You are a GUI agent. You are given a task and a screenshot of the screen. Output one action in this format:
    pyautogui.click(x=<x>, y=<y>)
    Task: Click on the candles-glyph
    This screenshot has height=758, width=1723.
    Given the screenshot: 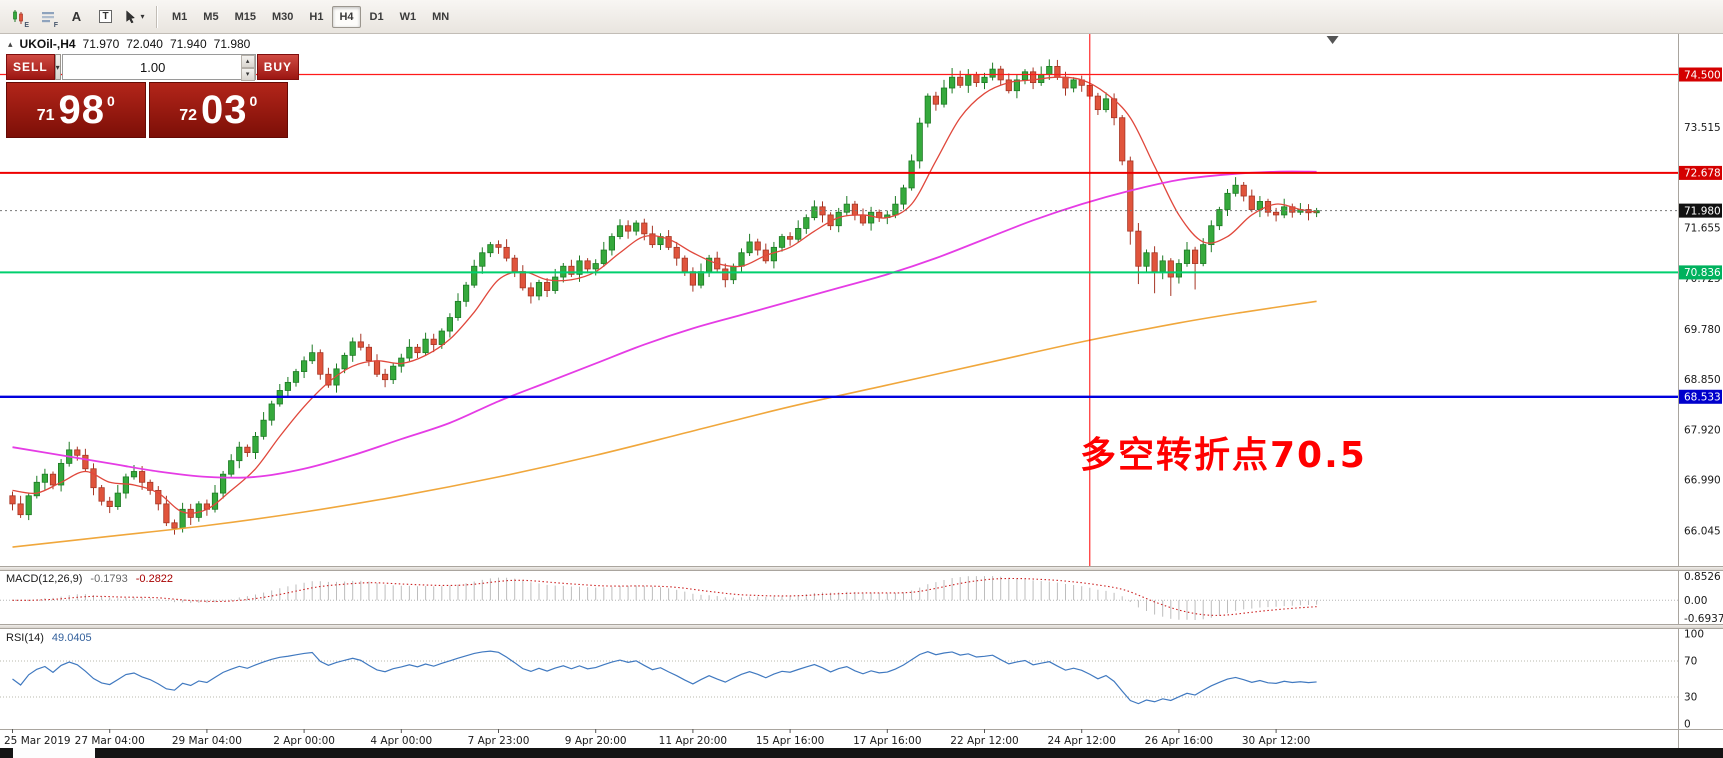 What is the action you would take?
    pyautogui.click(x=17, y=16)
    